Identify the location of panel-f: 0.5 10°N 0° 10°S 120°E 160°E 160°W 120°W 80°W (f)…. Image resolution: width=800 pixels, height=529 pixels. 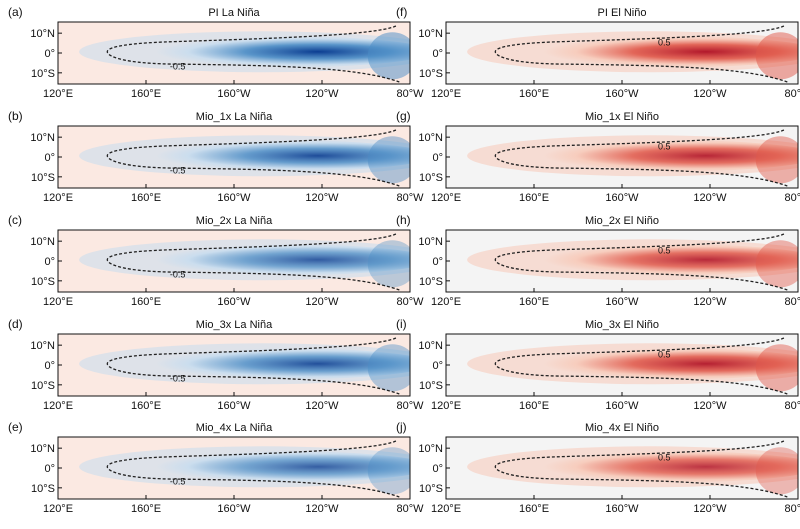
(598, 52).